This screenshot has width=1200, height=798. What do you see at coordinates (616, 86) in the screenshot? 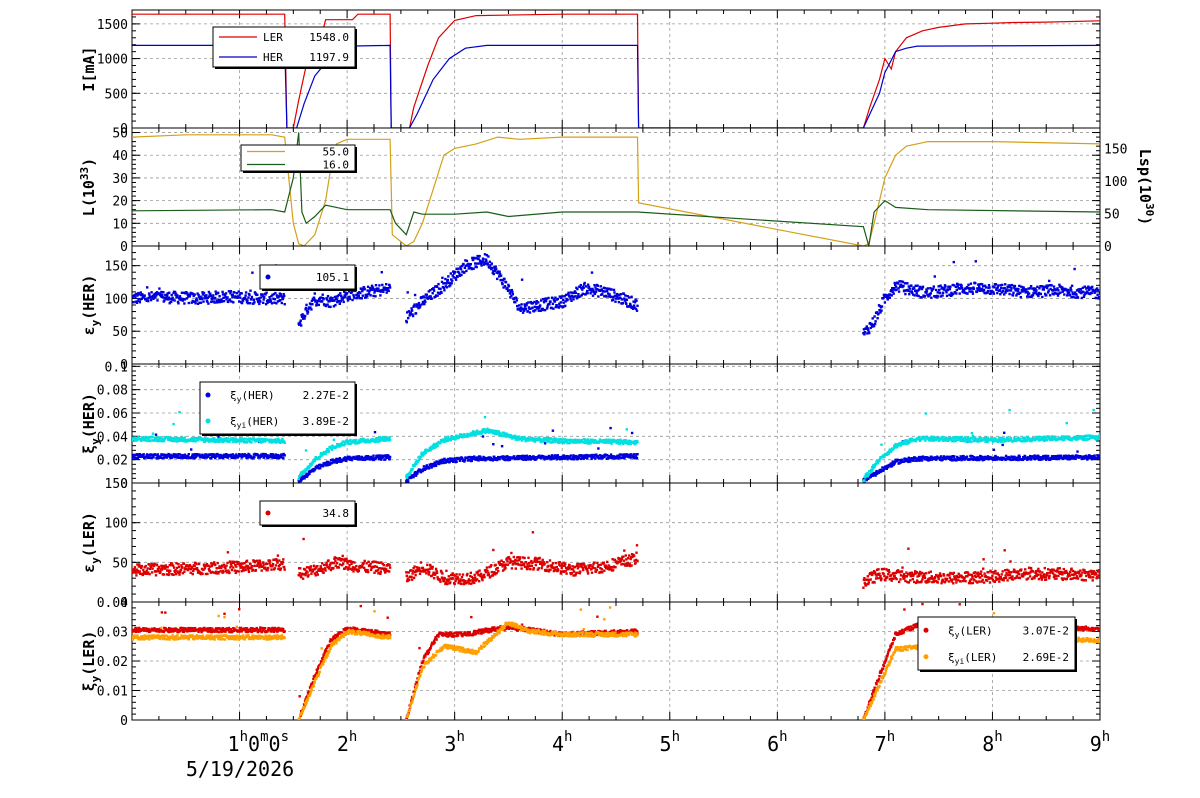
I see `series-HER` at bounding box center [616, 86].